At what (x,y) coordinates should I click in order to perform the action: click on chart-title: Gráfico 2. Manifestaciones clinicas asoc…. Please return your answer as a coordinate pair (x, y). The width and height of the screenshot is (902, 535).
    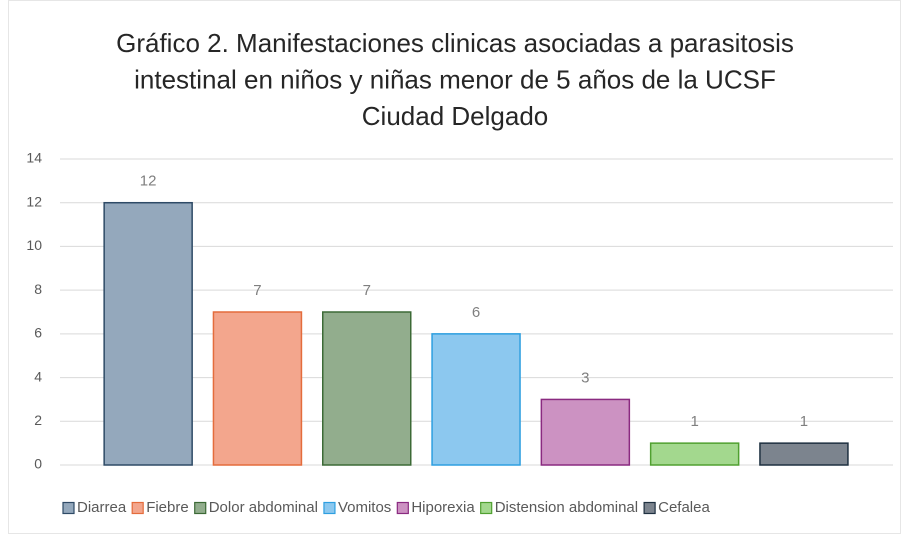
    Looking at the image, I should click on (455, 79).